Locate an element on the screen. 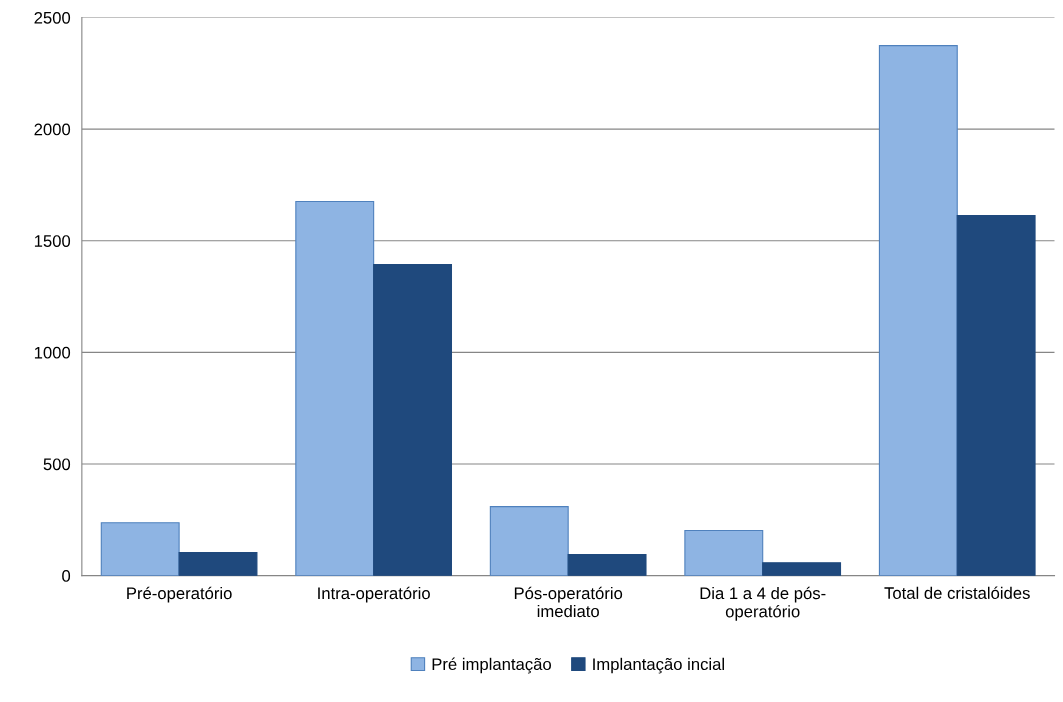 Image resolution: width=1063 pixels, height=702 pixels. y-tick-label: 0 is located at coordinates (66, 576).